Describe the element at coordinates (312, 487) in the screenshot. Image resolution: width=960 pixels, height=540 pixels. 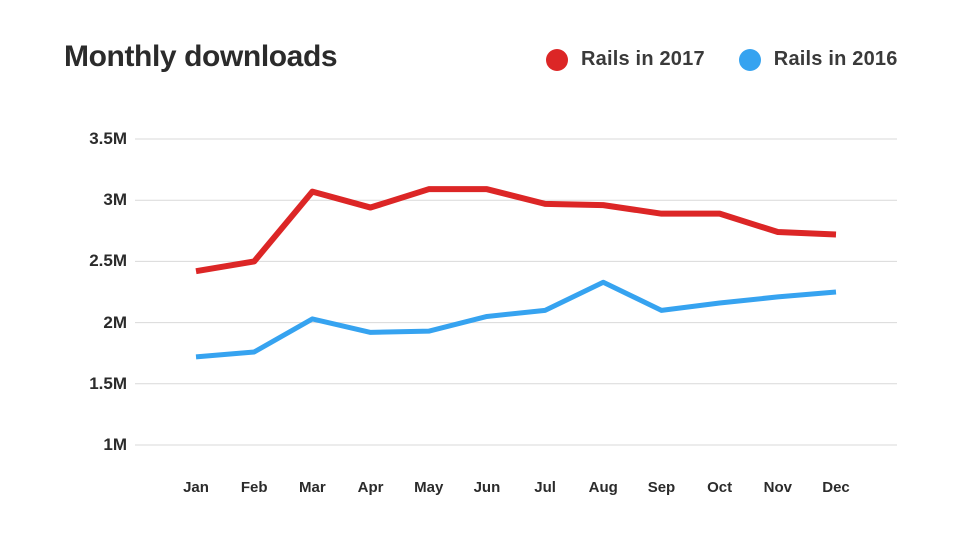
I see `x-axis-tick-label: Mar` at that location.